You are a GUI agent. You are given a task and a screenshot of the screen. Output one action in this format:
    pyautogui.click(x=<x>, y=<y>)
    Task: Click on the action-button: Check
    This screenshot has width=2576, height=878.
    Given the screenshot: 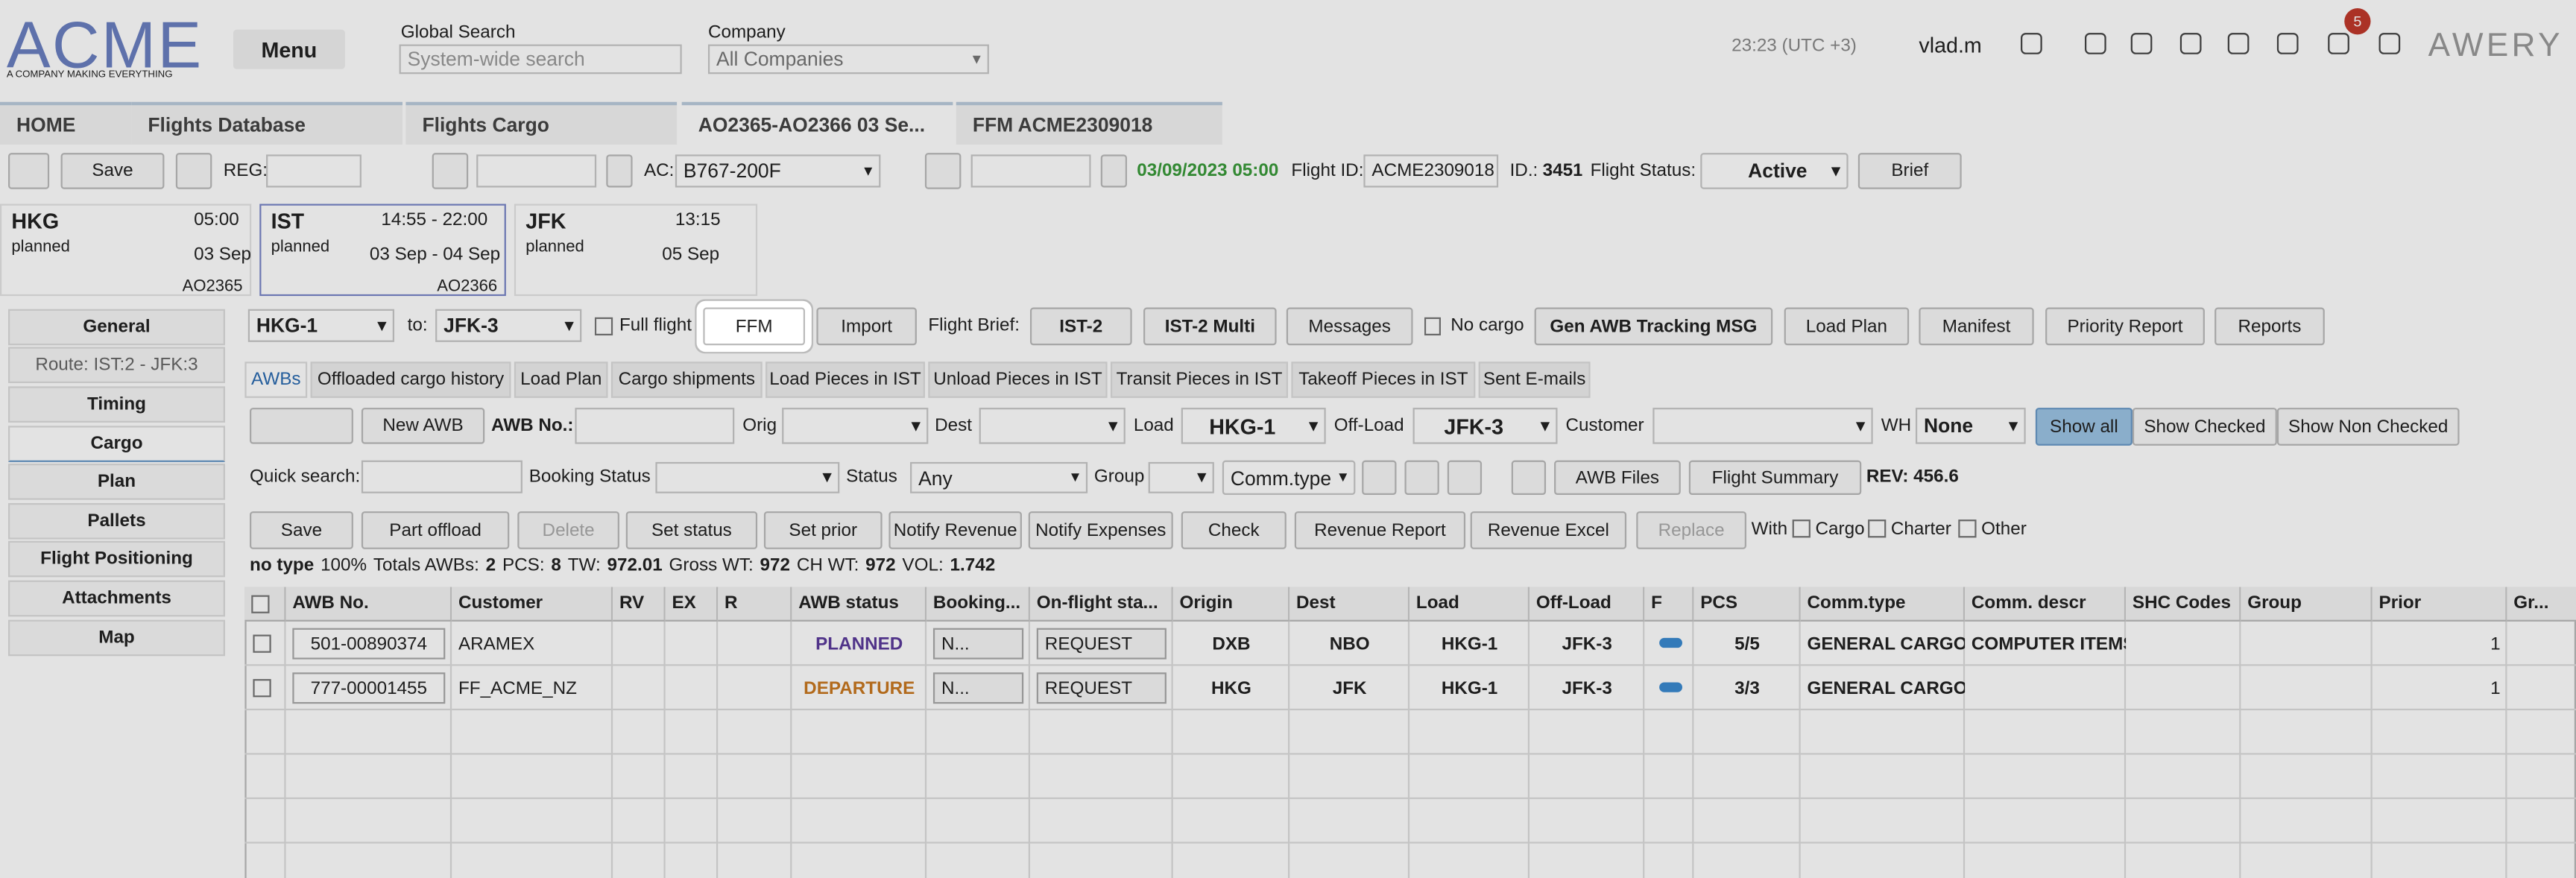 What is the action you would take?
    pyautogui.click(x=1234, y=530)
    